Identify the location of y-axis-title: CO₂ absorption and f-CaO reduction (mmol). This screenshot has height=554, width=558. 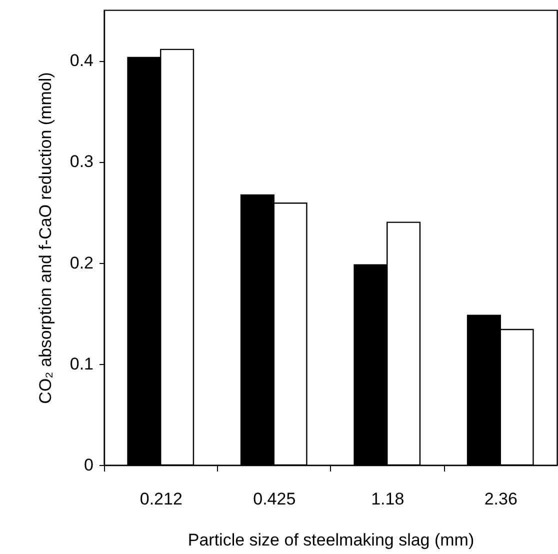
(45, 238).